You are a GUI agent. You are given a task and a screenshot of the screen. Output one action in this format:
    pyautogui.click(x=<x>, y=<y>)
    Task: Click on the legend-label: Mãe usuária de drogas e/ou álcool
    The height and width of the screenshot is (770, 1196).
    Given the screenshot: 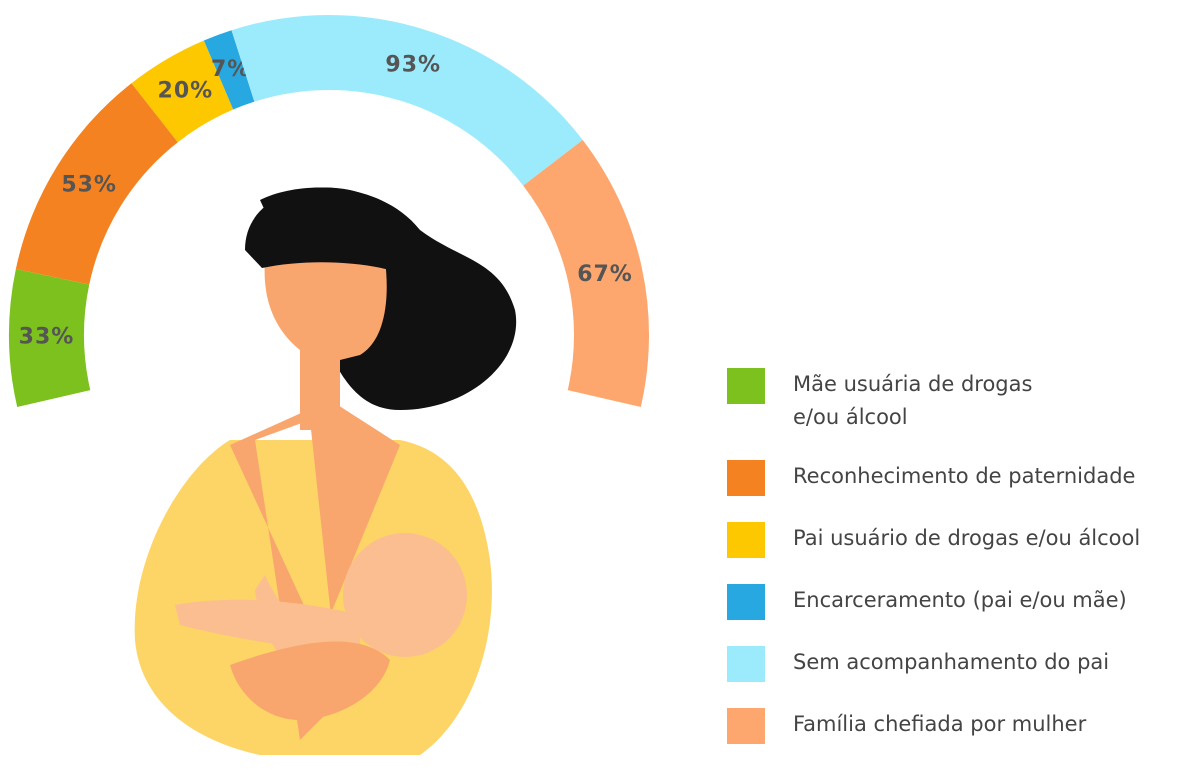 What is the action you would take?
    pyautogui.click(x=913, y=400)
    